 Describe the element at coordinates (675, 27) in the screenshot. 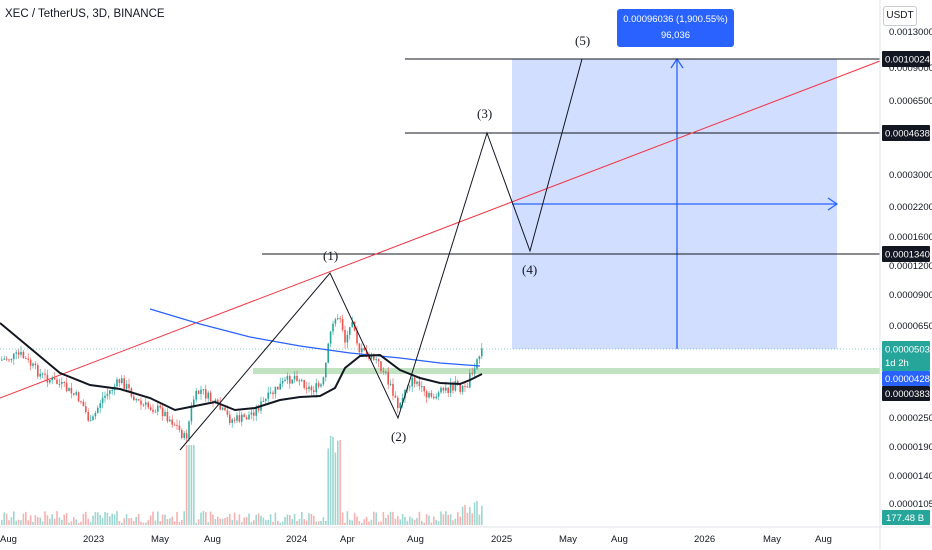

I see `tooltip-line-1: 0.00096036 (1,900.55%) 96,036` at that location.